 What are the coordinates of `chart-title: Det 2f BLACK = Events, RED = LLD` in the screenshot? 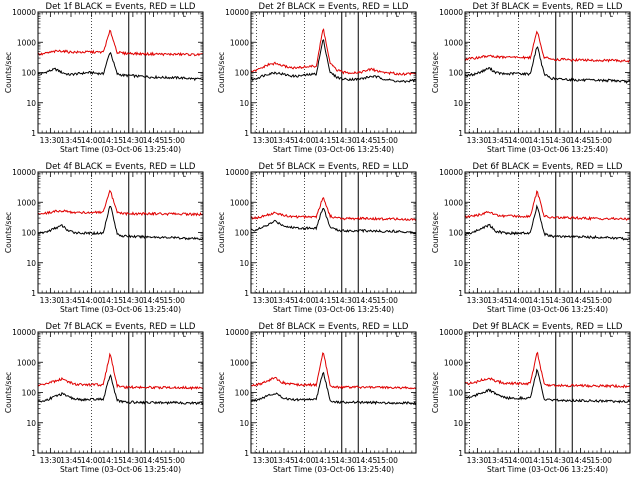 It's located at (334, 7).